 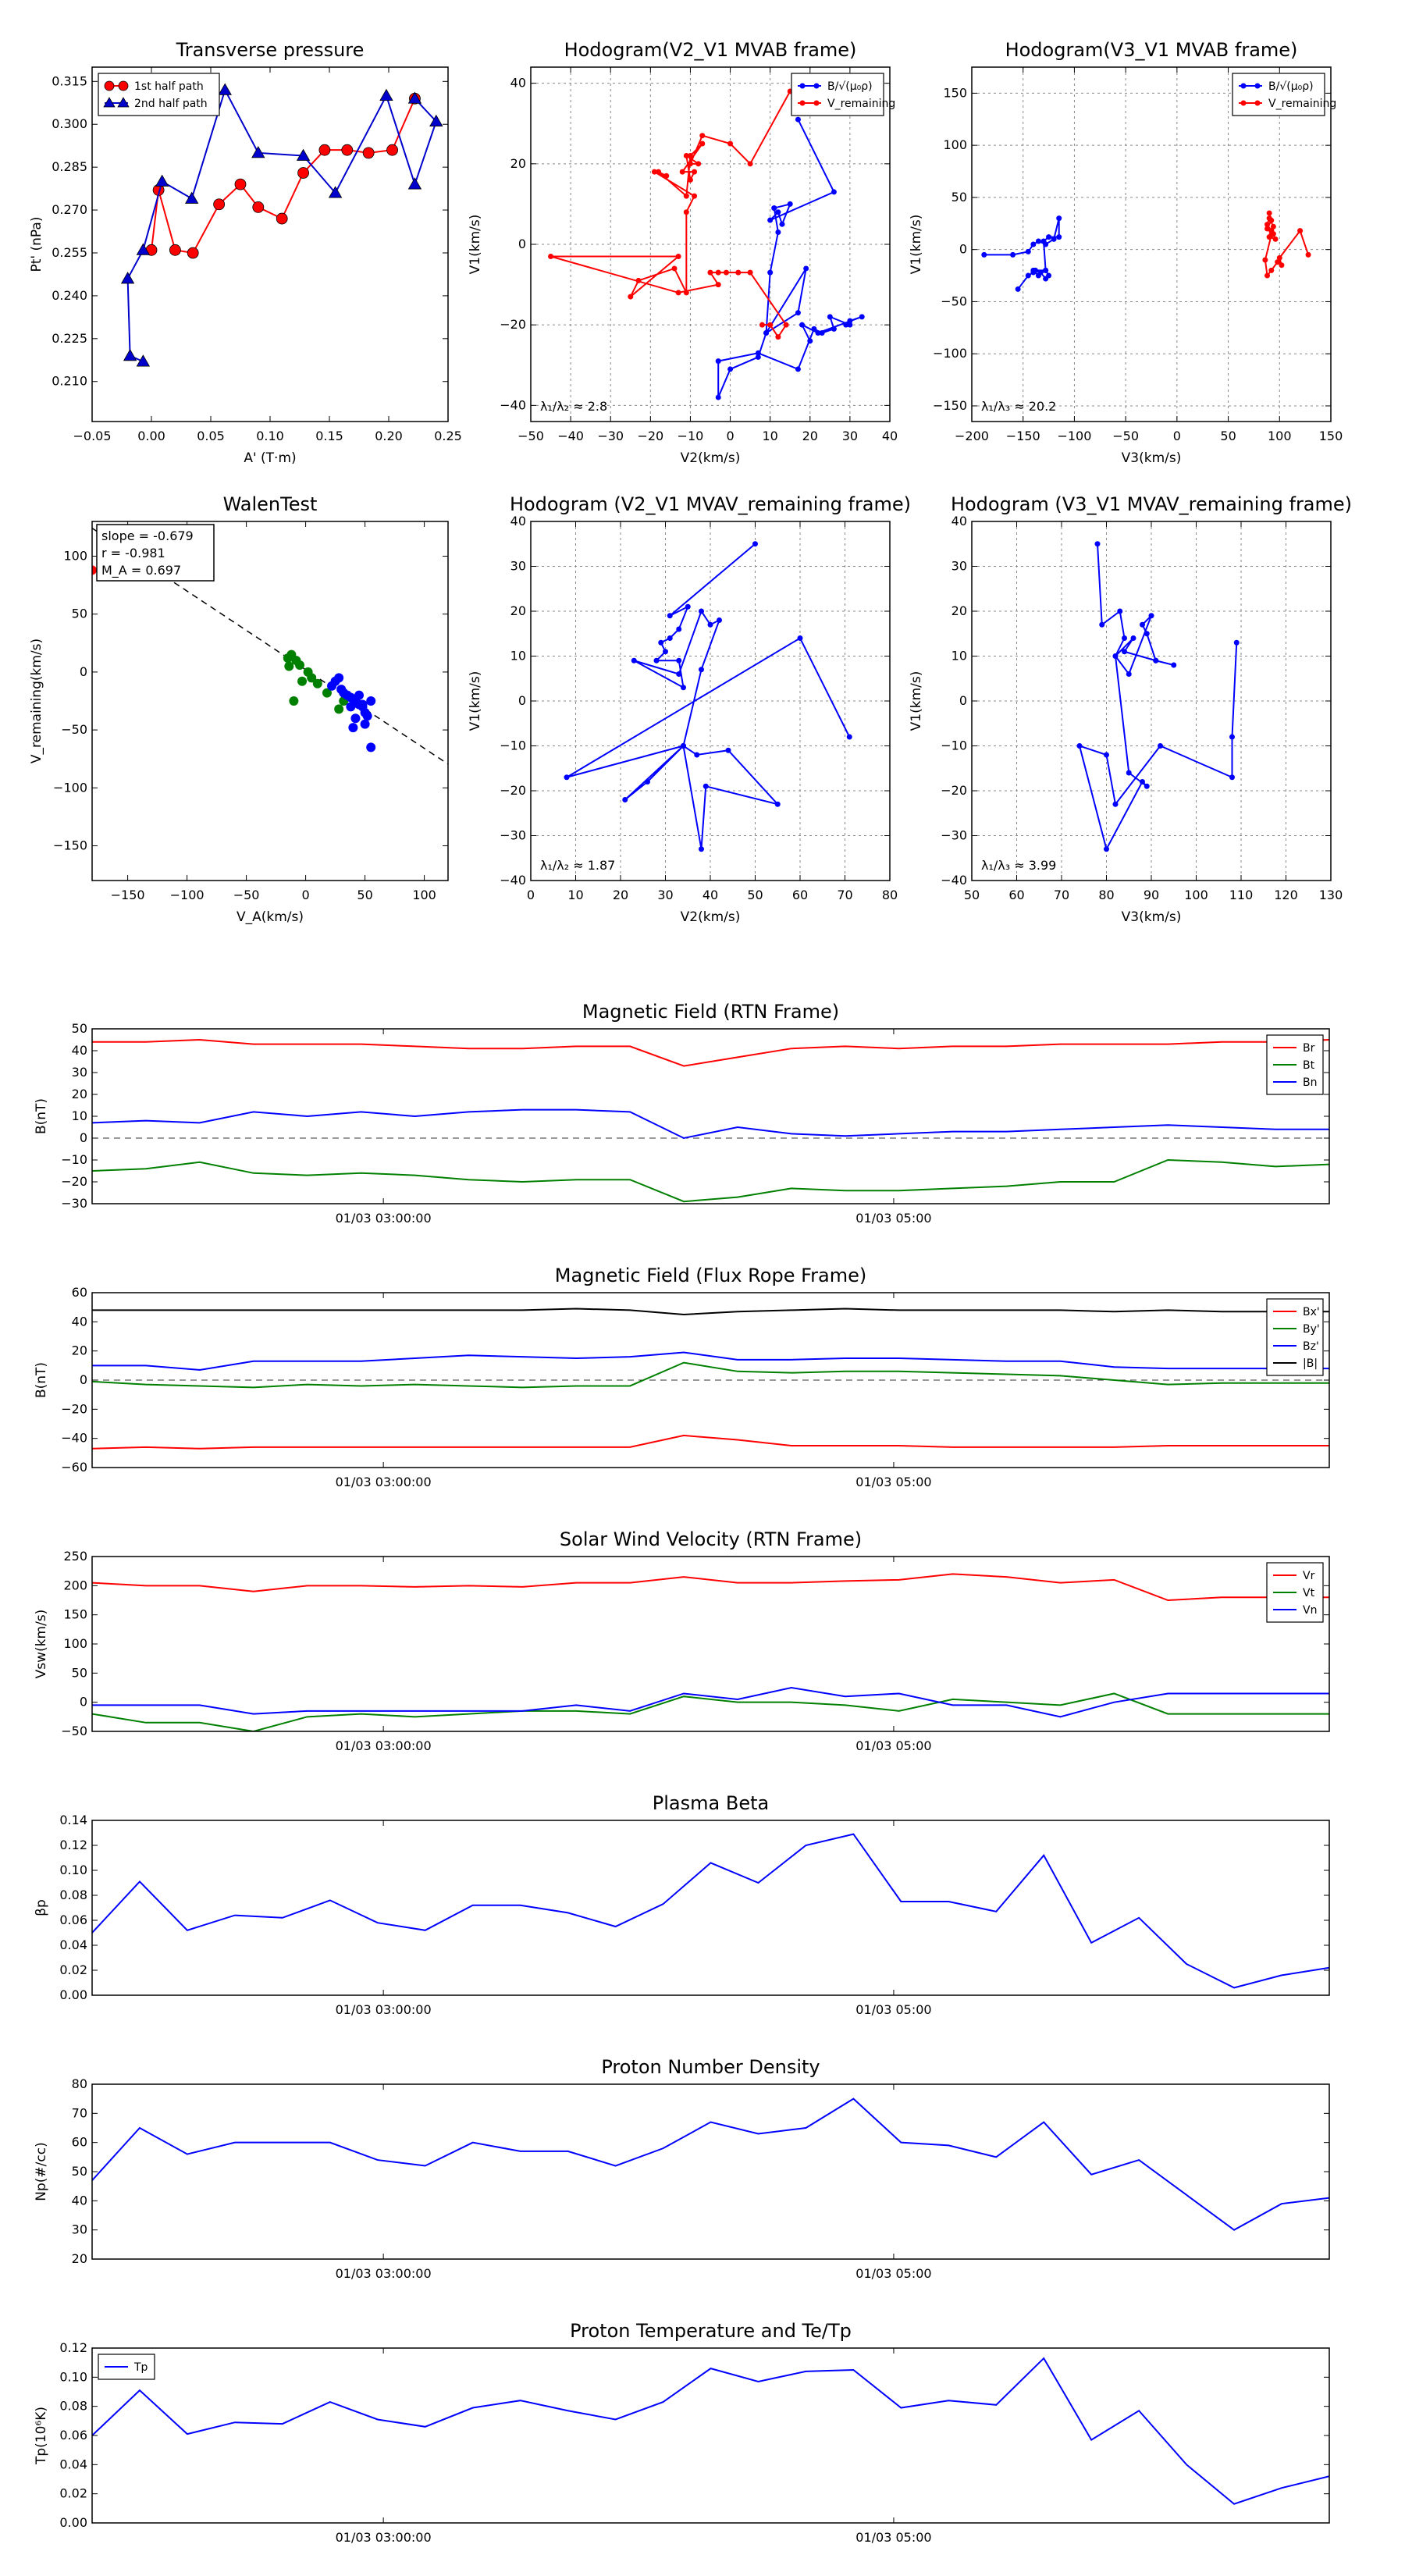 What do you see at coordinates (73, 1944) in the screenshot?
I see `y-tick-label: 0.04` at bounding box center [73, 1944].